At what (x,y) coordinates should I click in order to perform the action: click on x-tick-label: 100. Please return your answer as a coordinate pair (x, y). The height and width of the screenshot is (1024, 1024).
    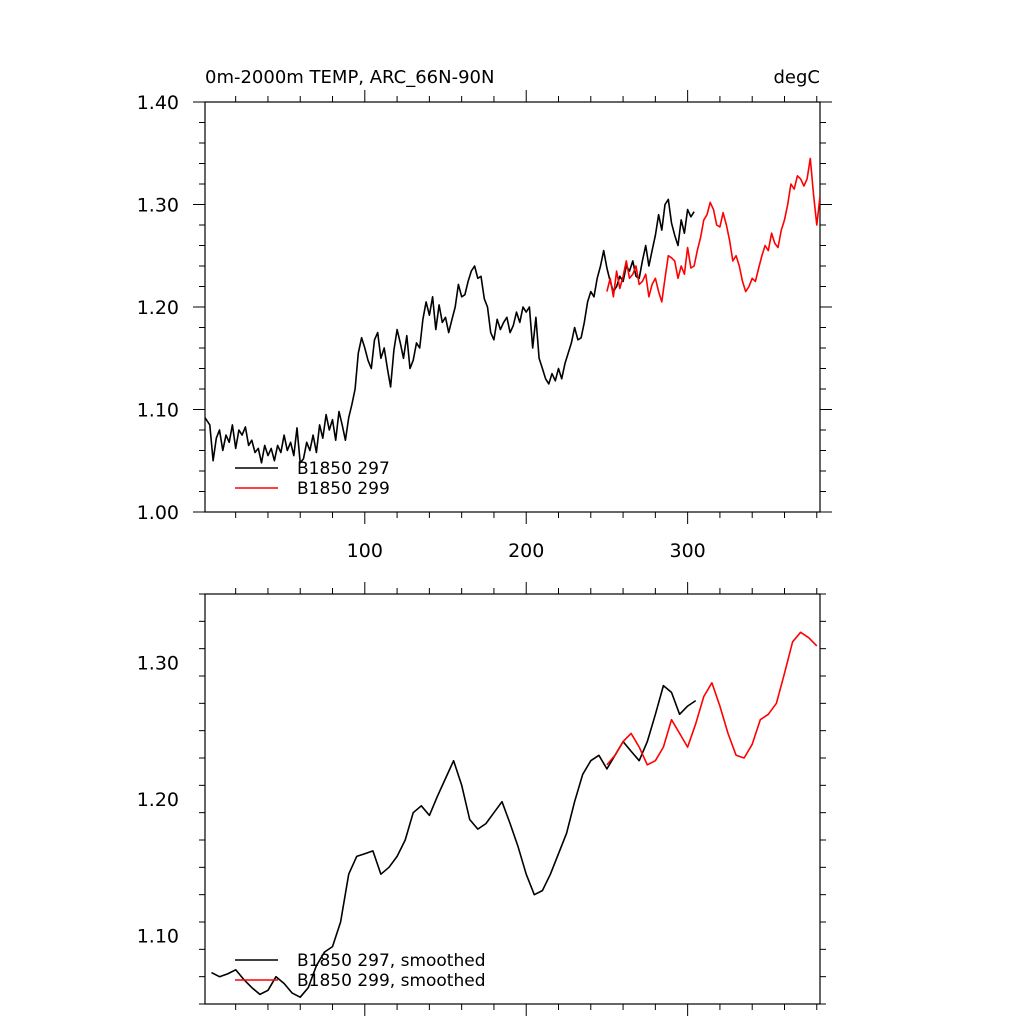
    Looking at the image, I should click on (365, 551).